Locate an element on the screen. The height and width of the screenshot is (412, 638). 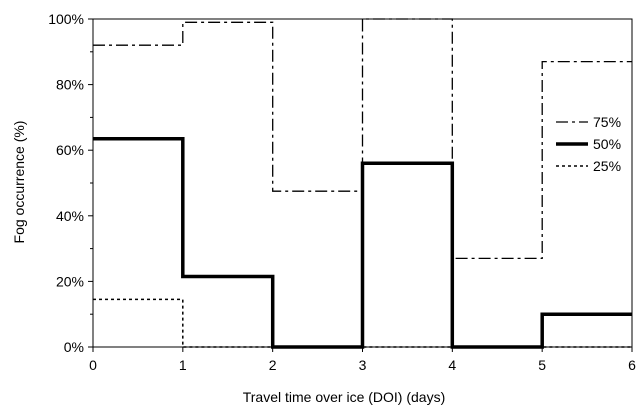
x-axis: 0 1 2 3 4 5 6 is located at coordinates (362, 360).